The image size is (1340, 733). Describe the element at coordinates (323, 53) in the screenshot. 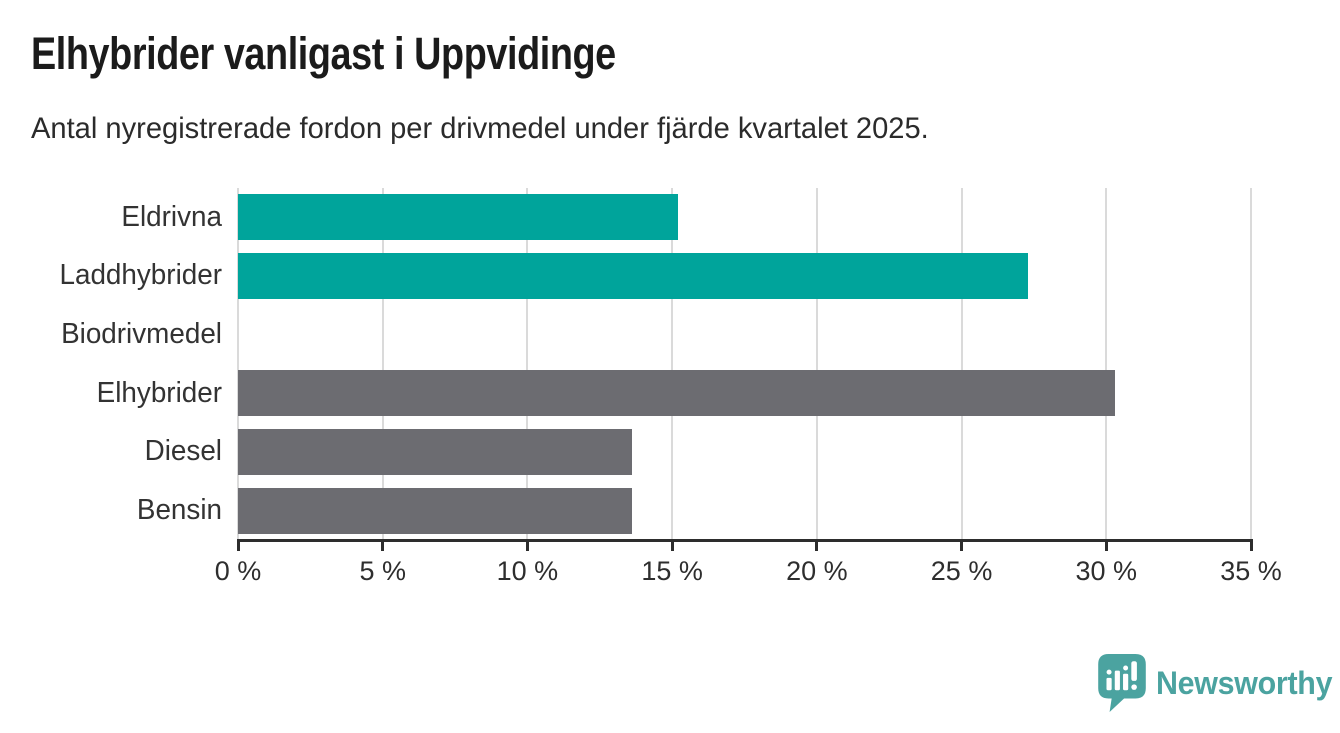

I see `chart-title: Elhybrider vanligast i Uppvidinge` at that location.